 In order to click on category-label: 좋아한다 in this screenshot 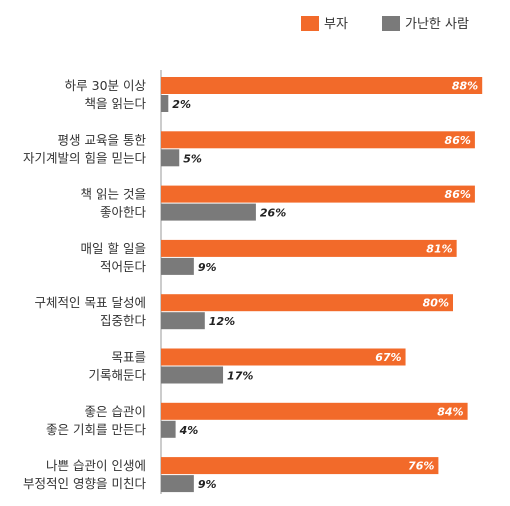, I will do `click(123, 212)`.